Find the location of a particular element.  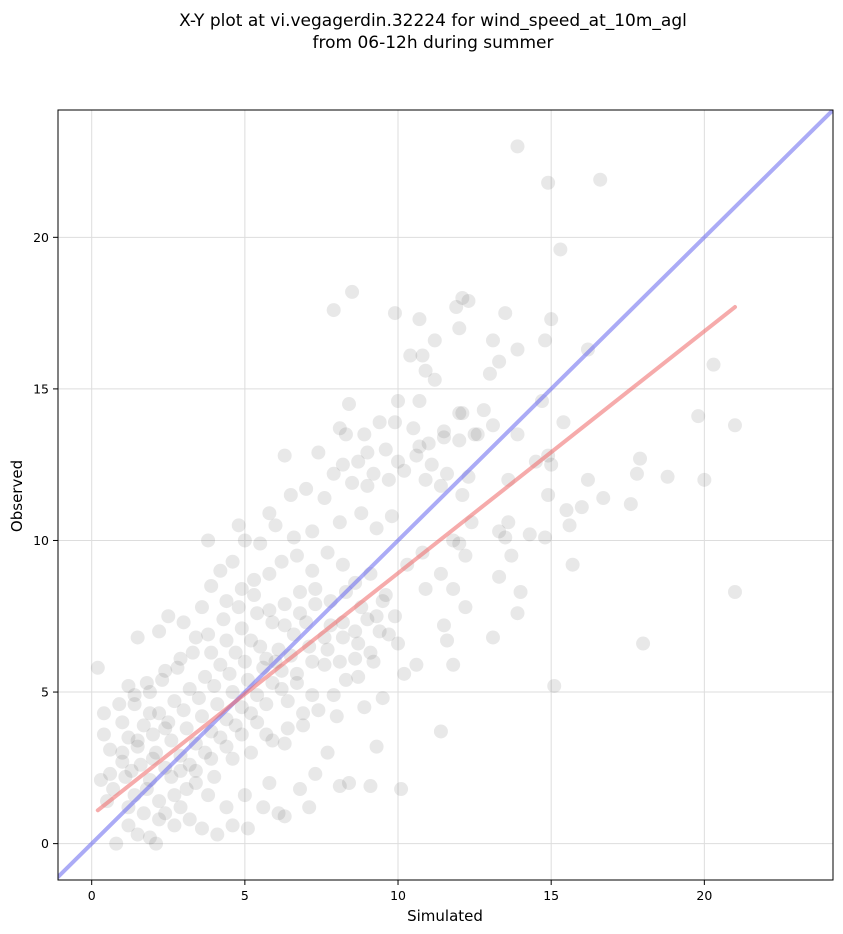

chart-title-line-2: from 06-12h during summer is located at coordinates (433, 43).